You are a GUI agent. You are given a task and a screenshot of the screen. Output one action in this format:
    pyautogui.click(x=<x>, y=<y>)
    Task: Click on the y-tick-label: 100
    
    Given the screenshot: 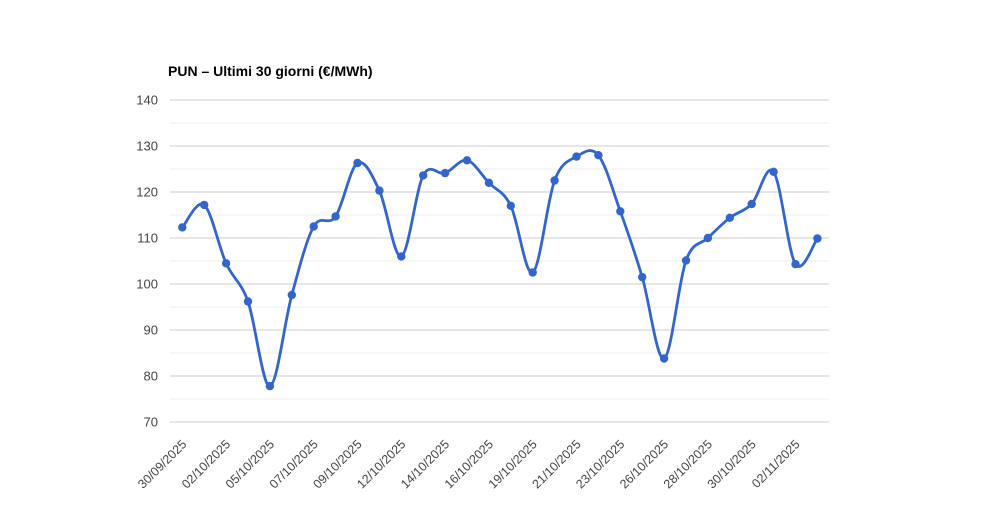 What is the action you would take?
    pyautogui.click(x=147, y=284)
    